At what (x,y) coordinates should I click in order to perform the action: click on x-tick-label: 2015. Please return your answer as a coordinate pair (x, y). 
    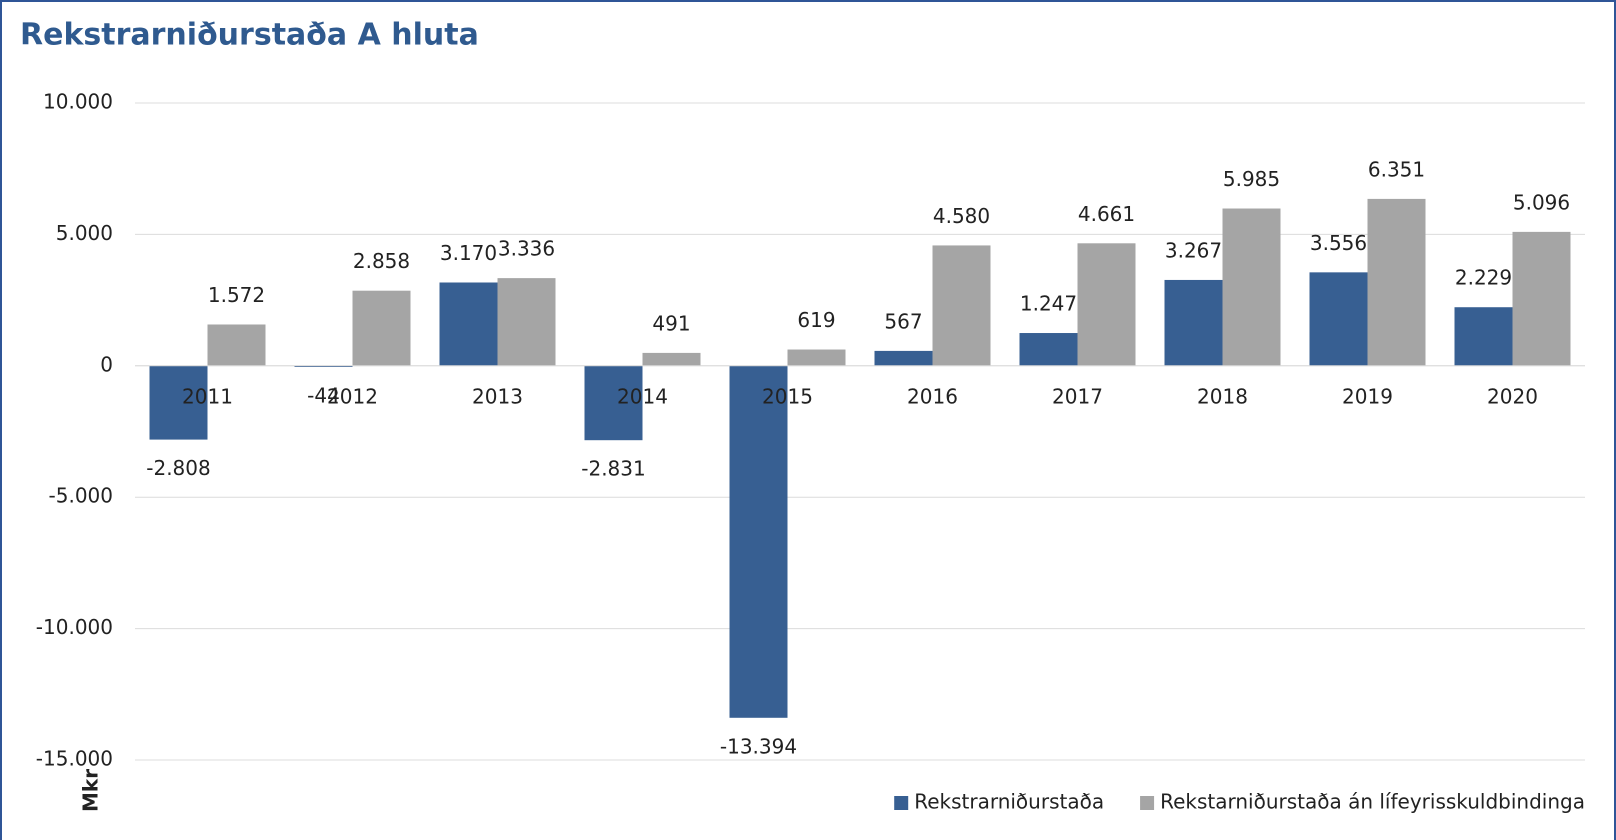
    Looking at the image, I should click on (787, 396).